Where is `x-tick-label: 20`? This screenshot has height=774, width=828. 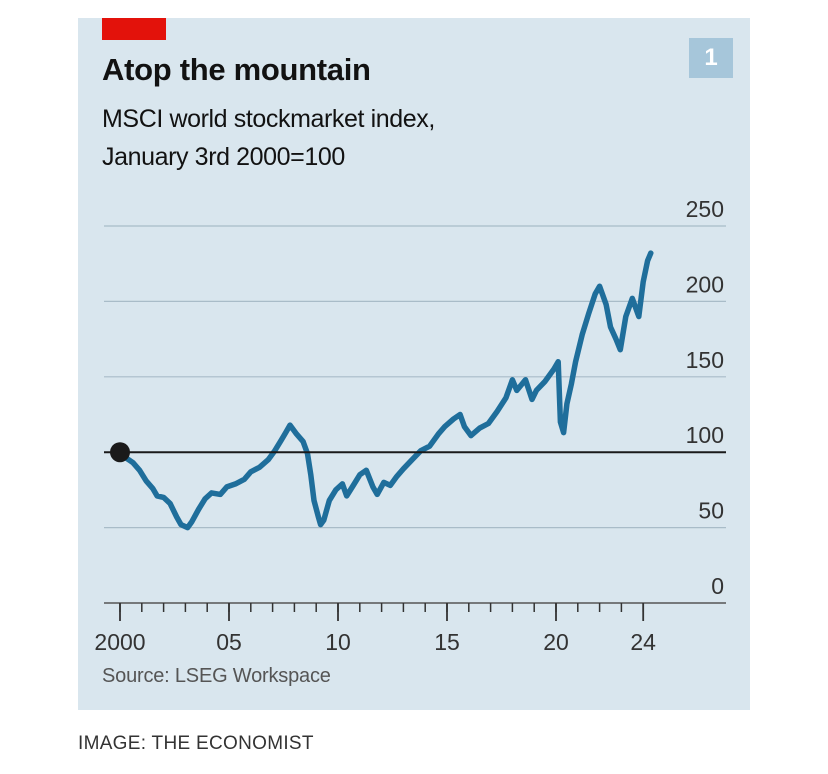 x-tick-label: 20 is located at coordinates (556, 642).